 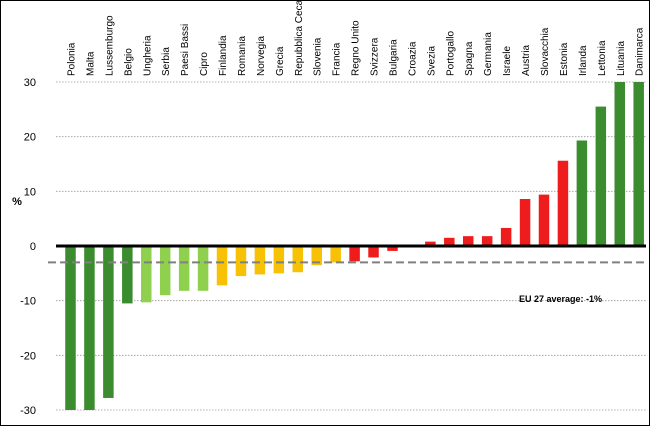 I want to click on category-label: Malta, so click(x=90, y=63).